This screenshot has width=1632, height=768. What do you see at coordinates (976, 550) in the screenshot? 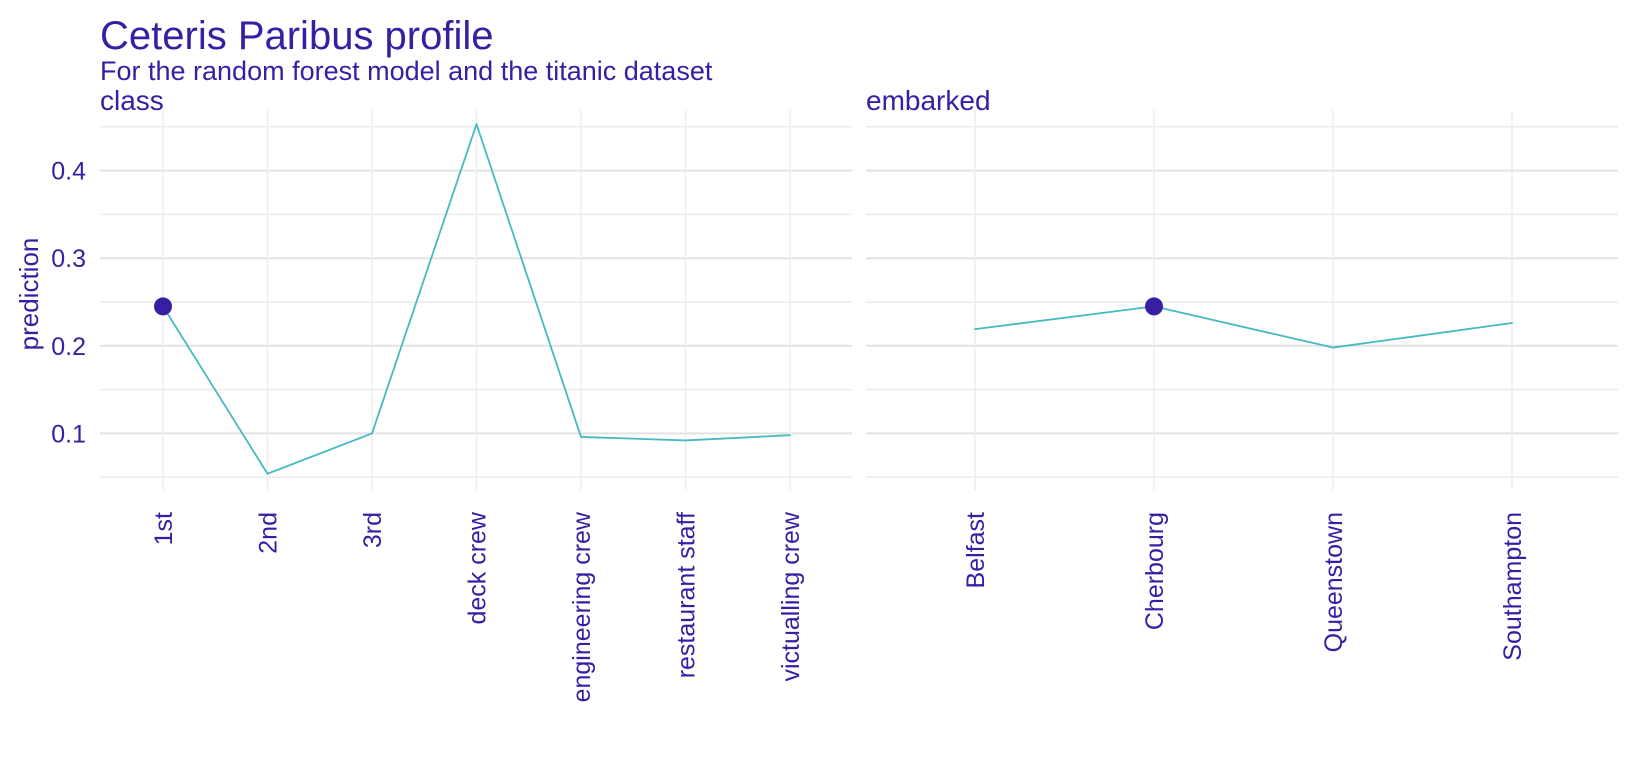
I see `x-tick-label: Belfast` at bounding box center [976, 550].